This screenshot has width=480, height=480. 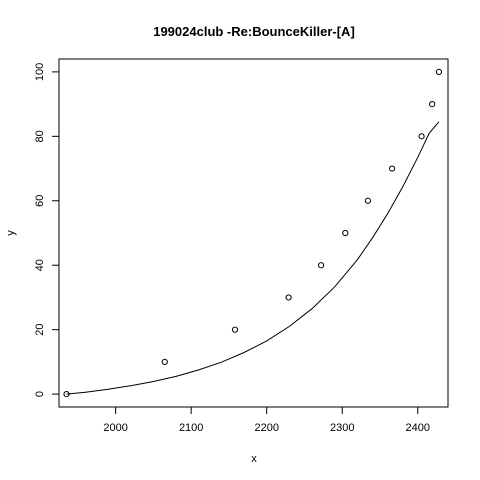 What do you see at coordinates (266, 428) in the screenshot?
I see `x-tick-label-2: 2200` at bounding box center [266, 428].